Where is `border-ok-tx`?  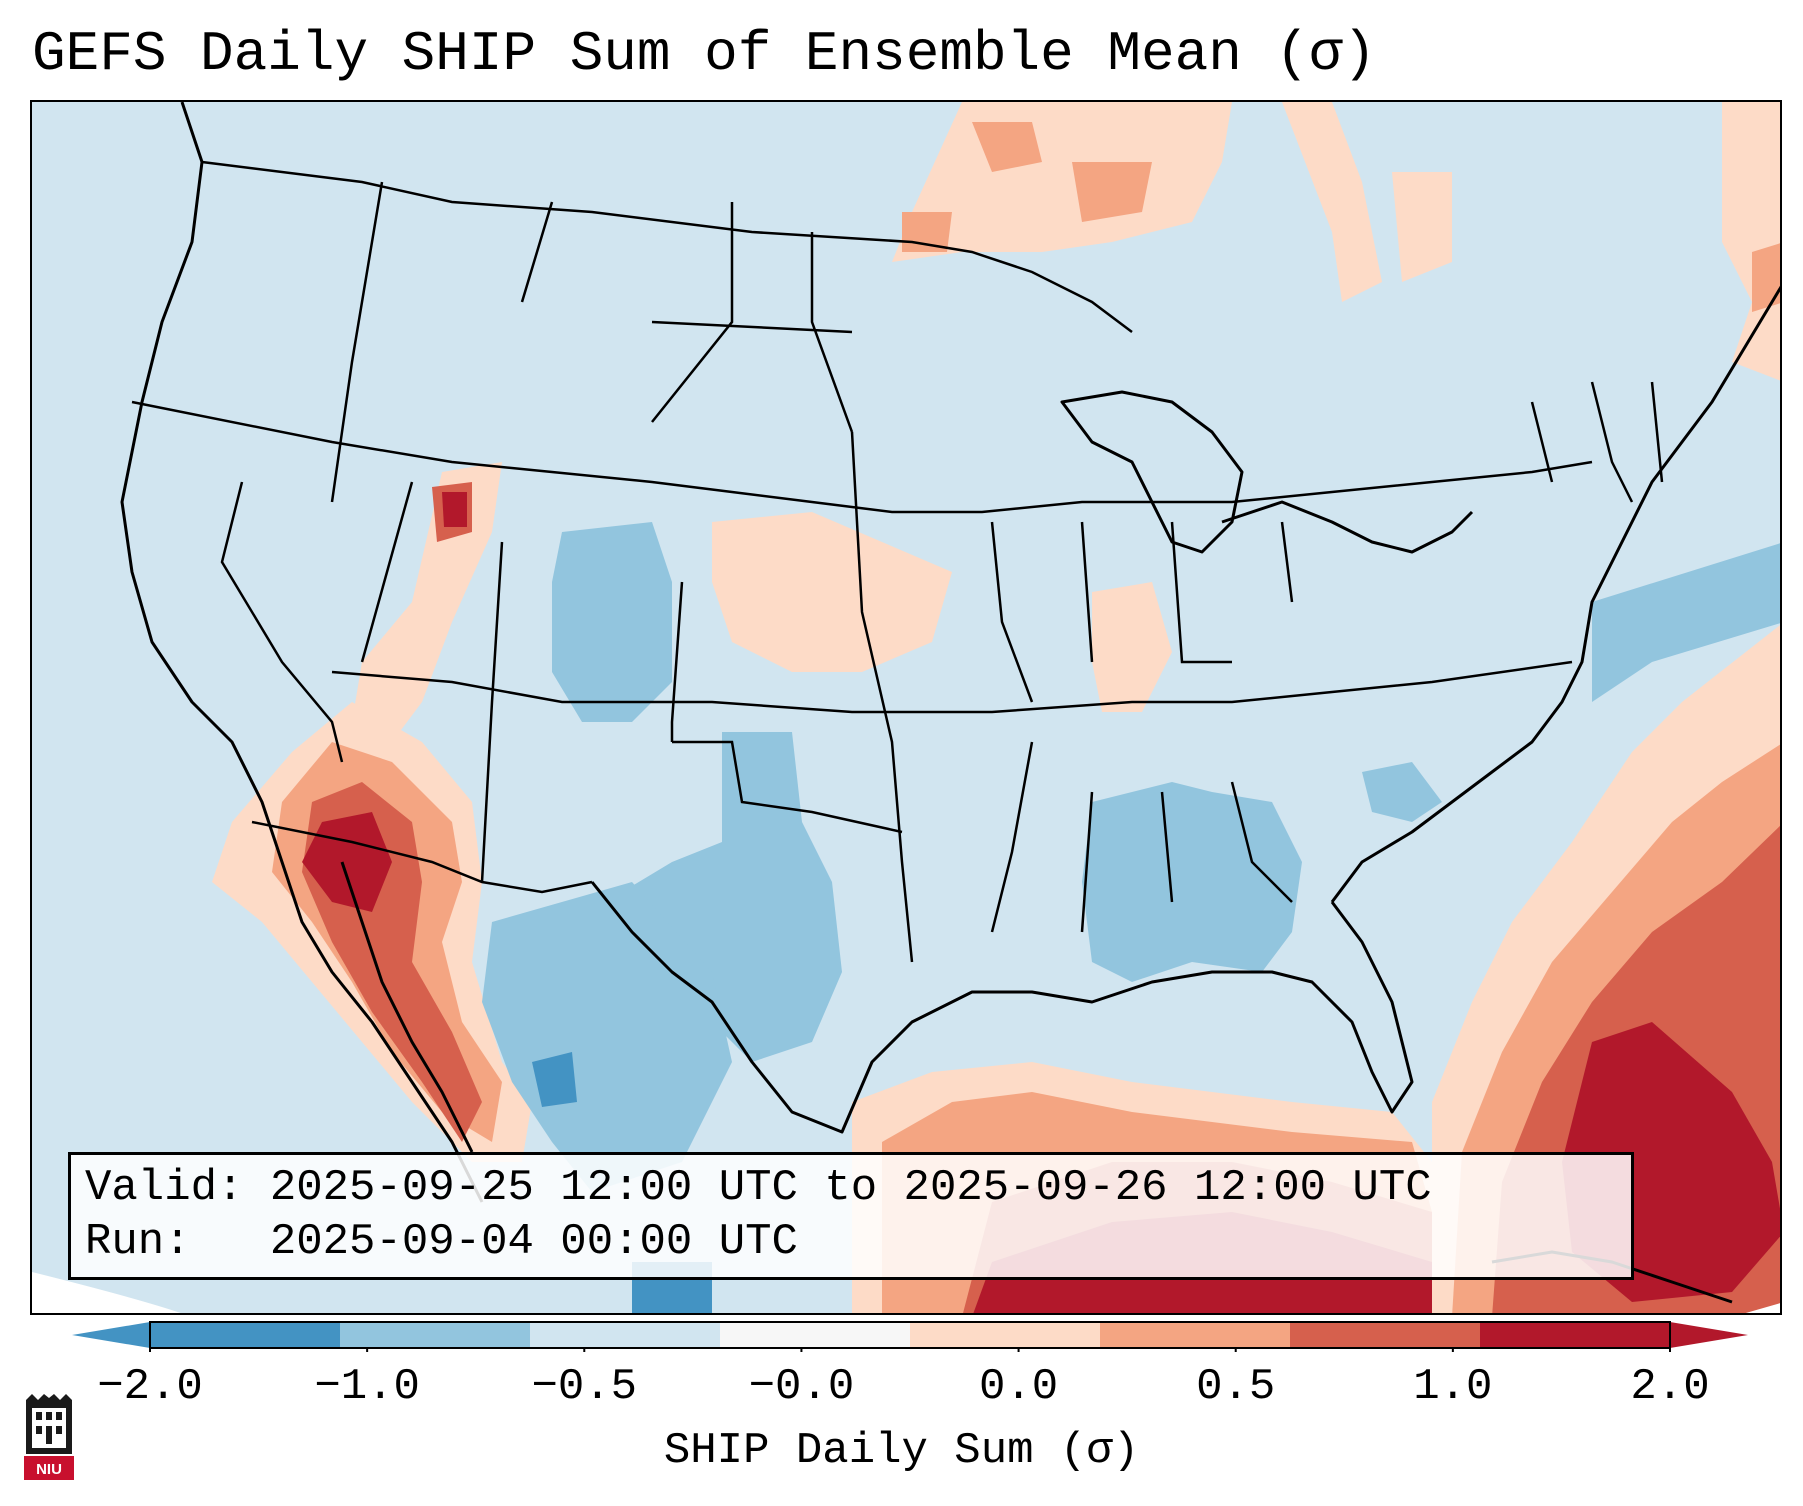 border-ok-tx is located at coordinates (787, 787).